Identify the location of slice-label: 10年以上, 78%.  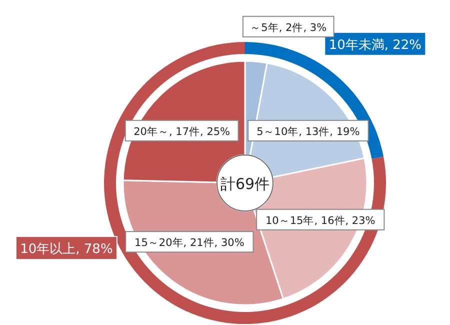
(66, 250).